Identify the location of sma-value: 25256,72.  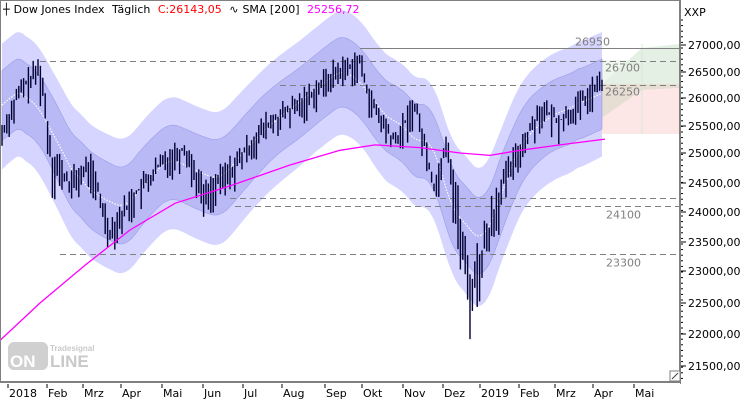
(333, 9).